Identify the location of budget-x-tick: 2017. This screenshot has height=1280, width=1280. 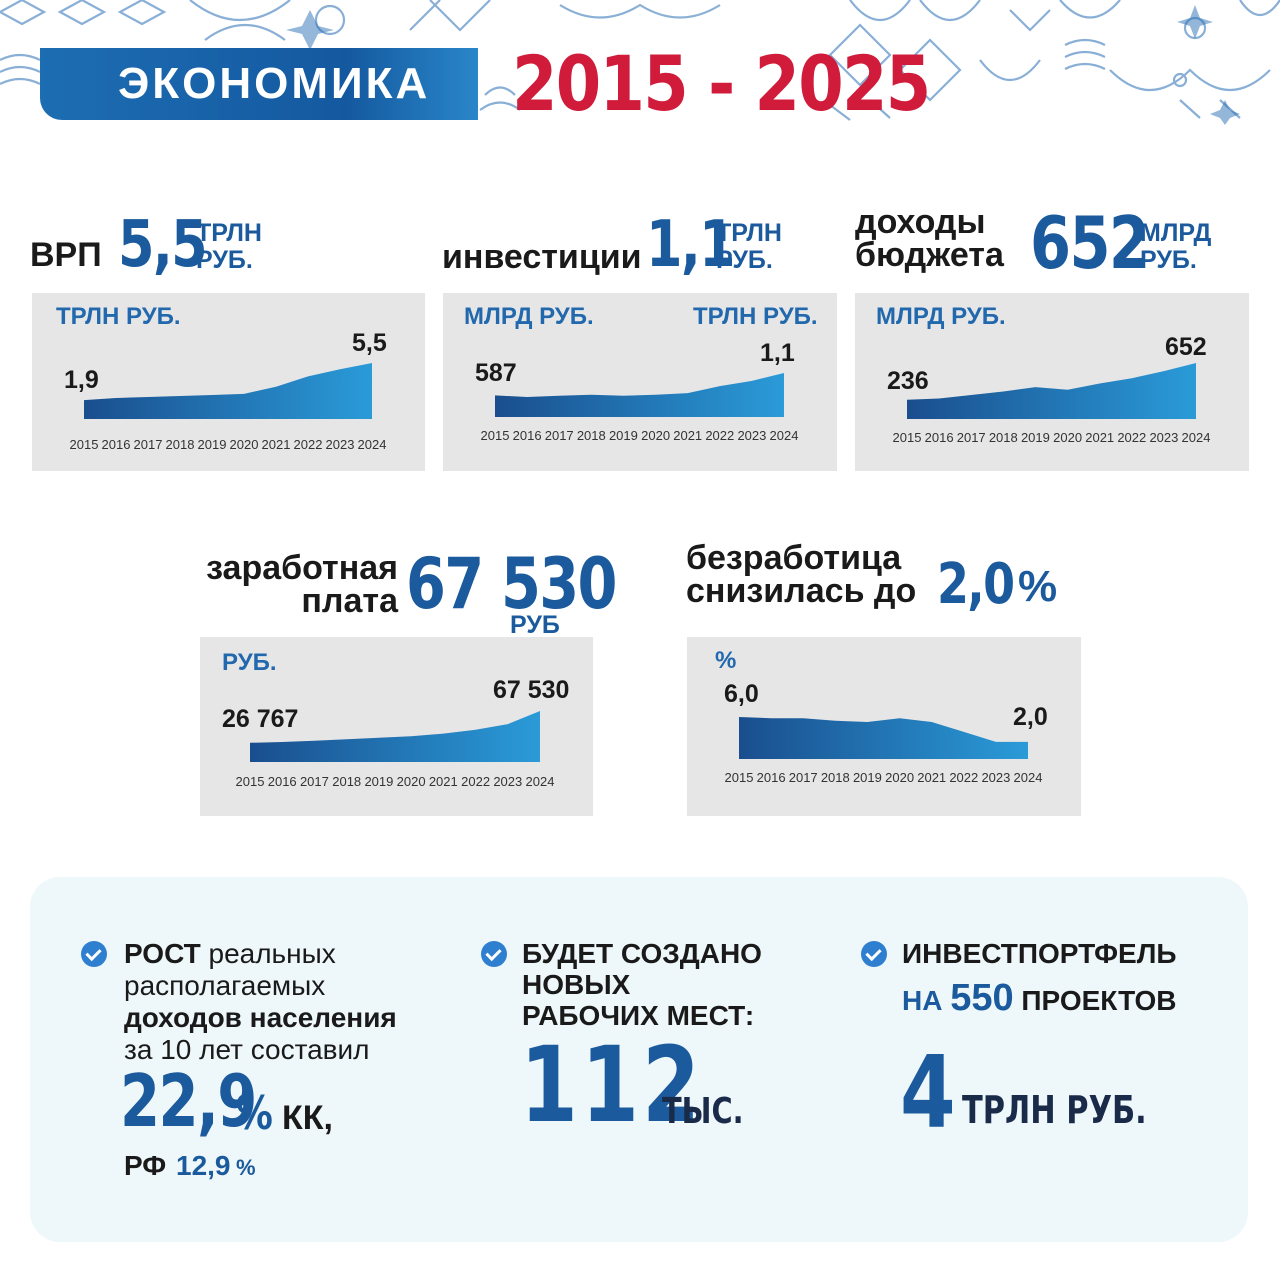
(971, 437).